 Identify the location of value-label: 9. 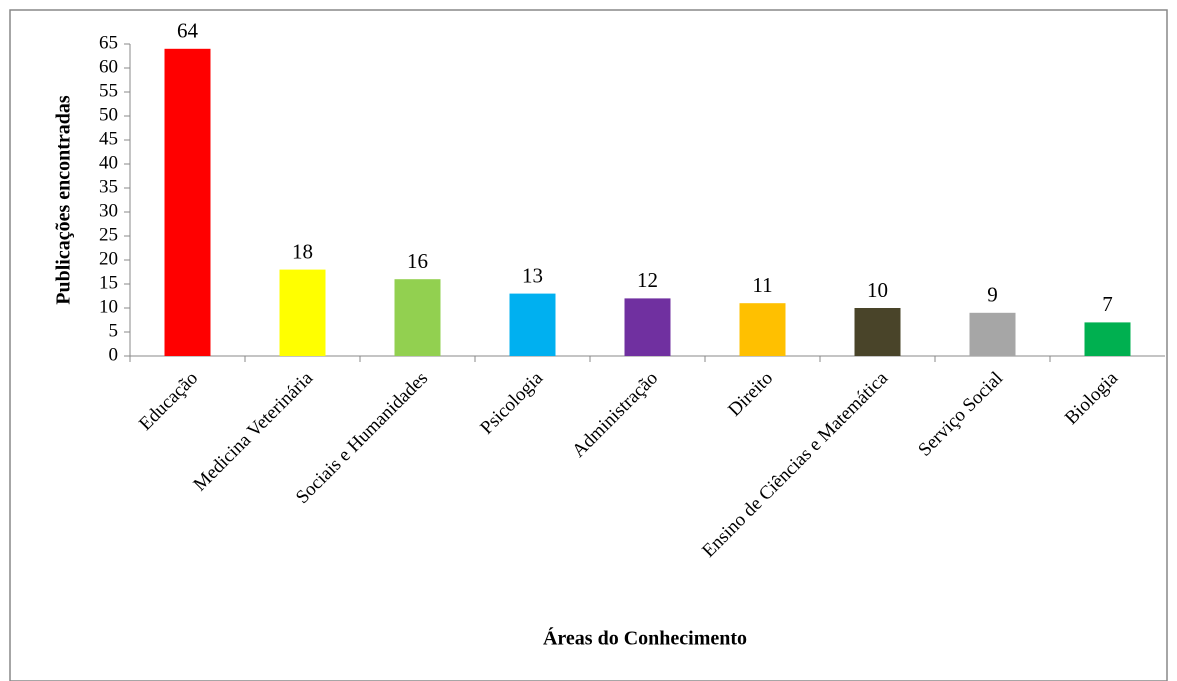
(992, 295).